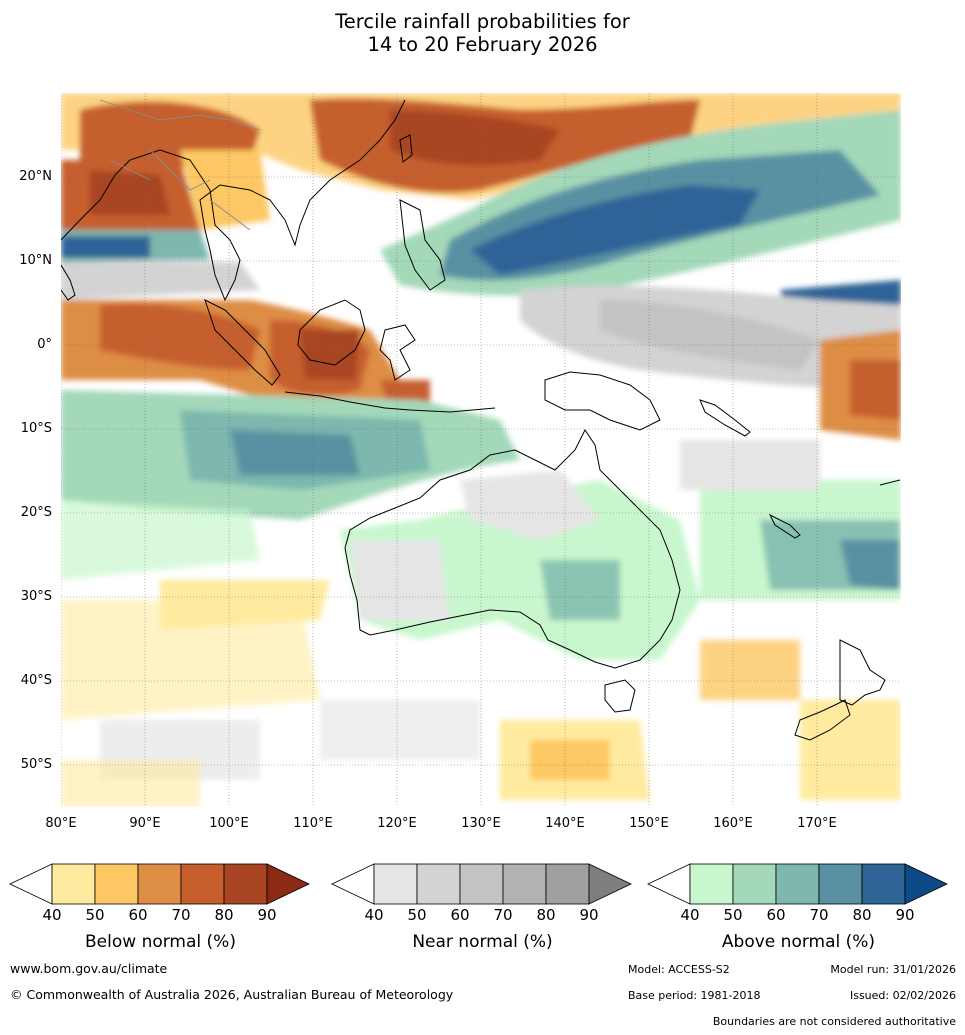  Describe the element at coordinates (36, 680) in the screenshot. I see `lat-label-40s: 40°S` at that location.